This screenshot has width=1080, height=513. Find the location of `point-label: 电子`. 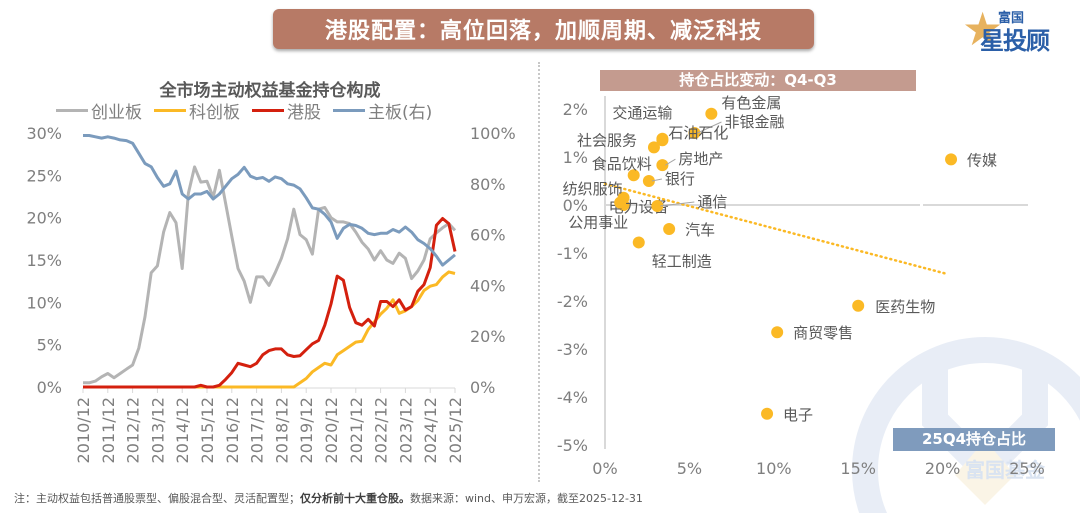

point-label: 电子 is located at coordinates (798, 415).